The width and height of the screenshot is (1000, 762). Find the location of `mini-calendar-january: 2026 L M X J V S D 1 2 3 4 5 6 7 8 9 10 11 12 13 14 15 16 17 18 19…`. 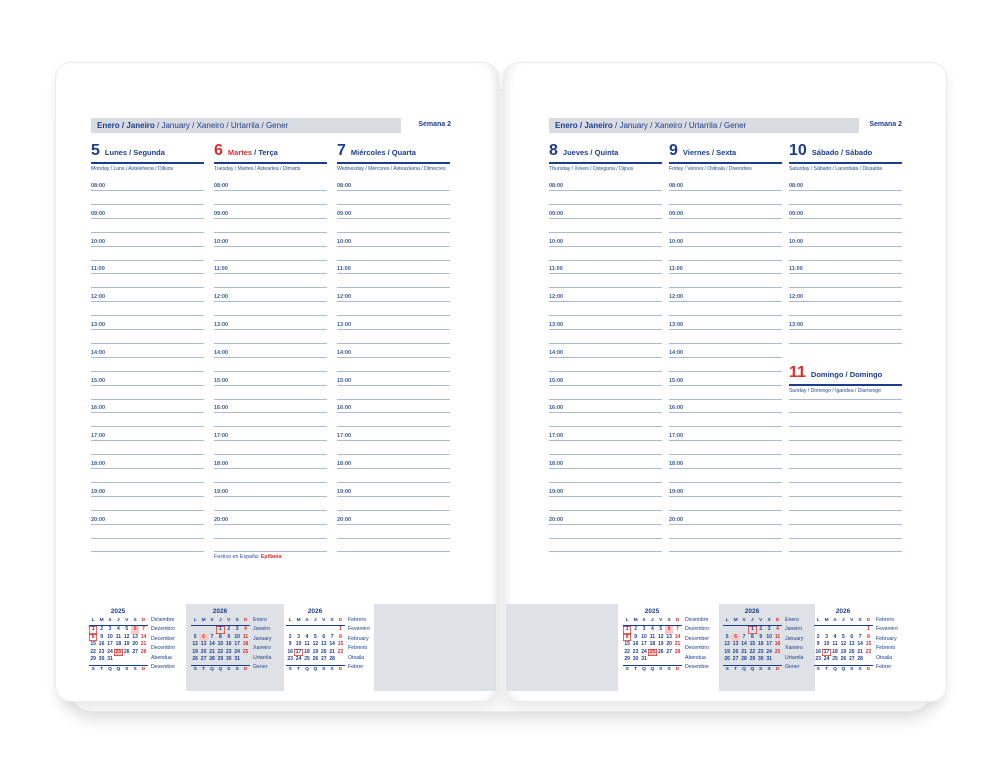

mini-calendar-january: 2026 L M X J V S D 1 2 3 4 5 6 7 8 9 10 11 12 13 14 15 16 17 18 19… is located at coordinates (771, 648).